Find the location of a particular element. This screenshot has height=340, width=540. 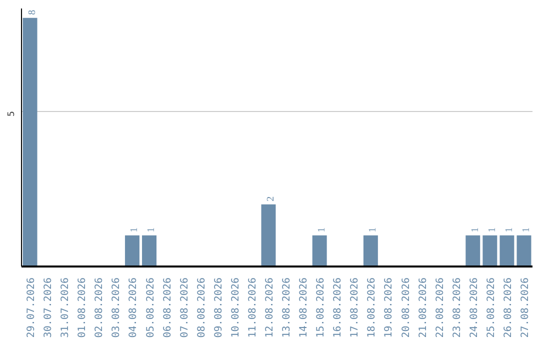

data-label: 2 is located at coordinates (270, 199).